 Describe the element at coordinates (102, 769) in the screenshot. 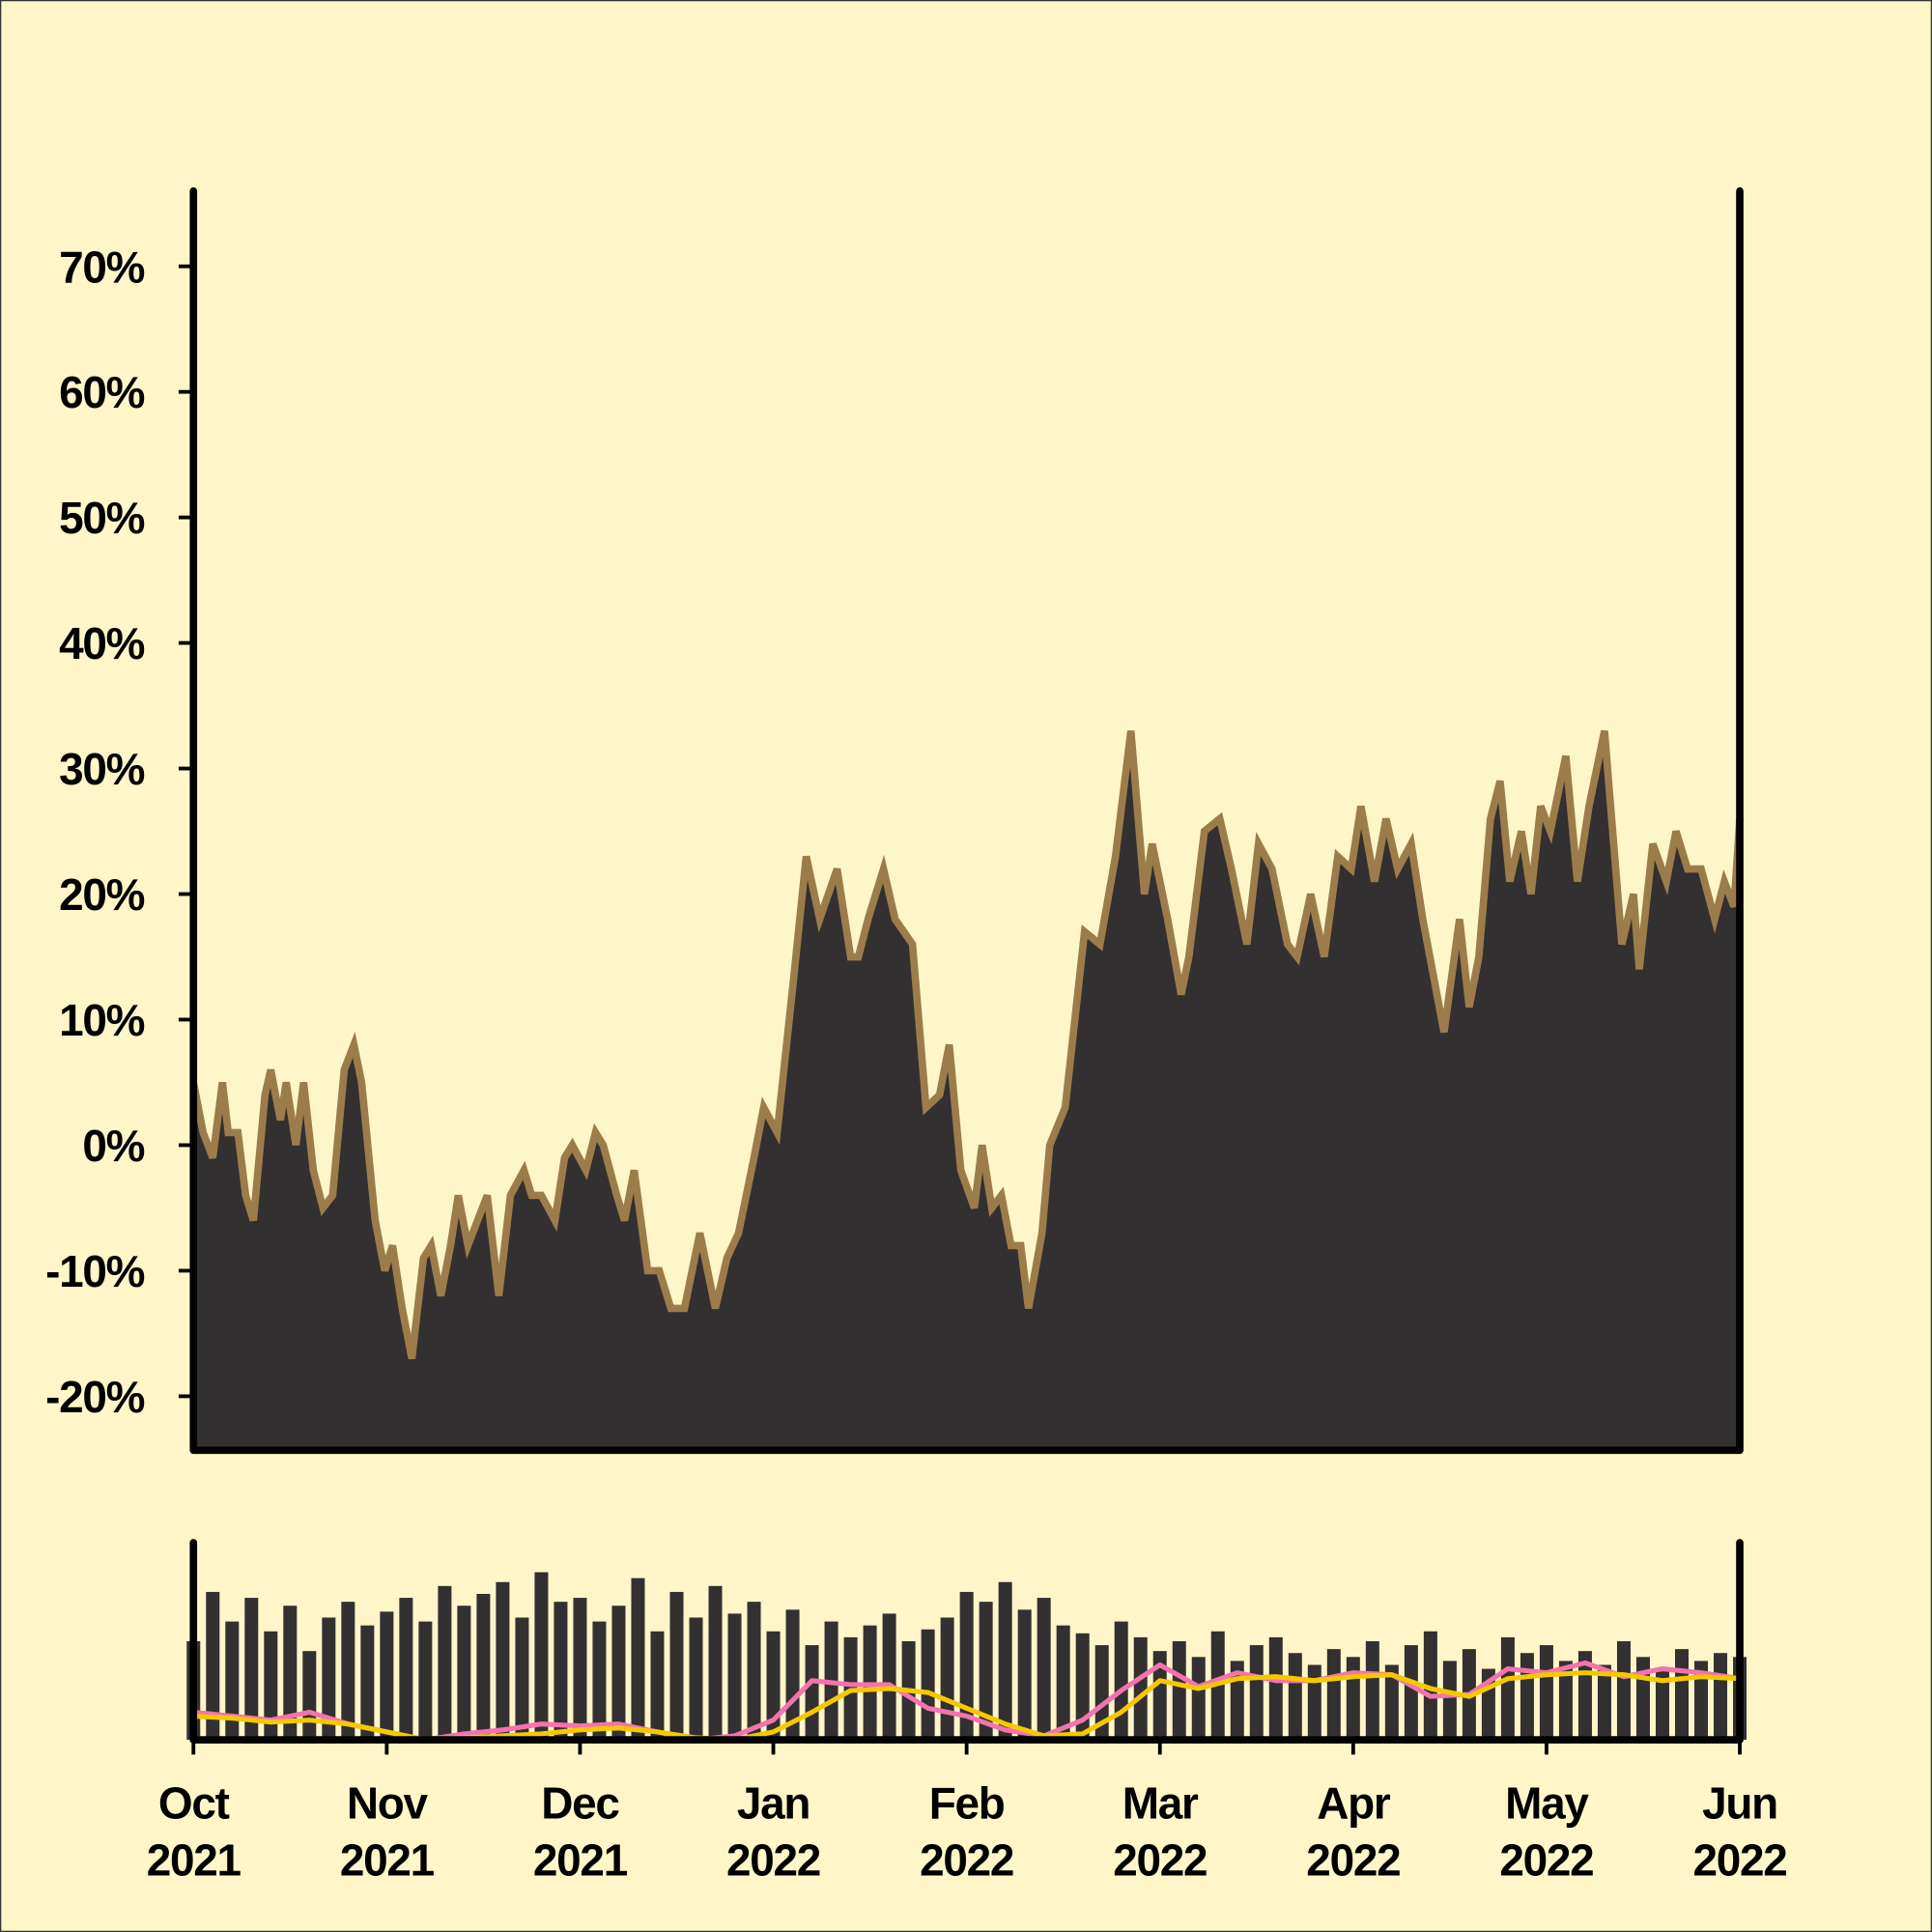

I see `y-tick-label: 30%` at that location.